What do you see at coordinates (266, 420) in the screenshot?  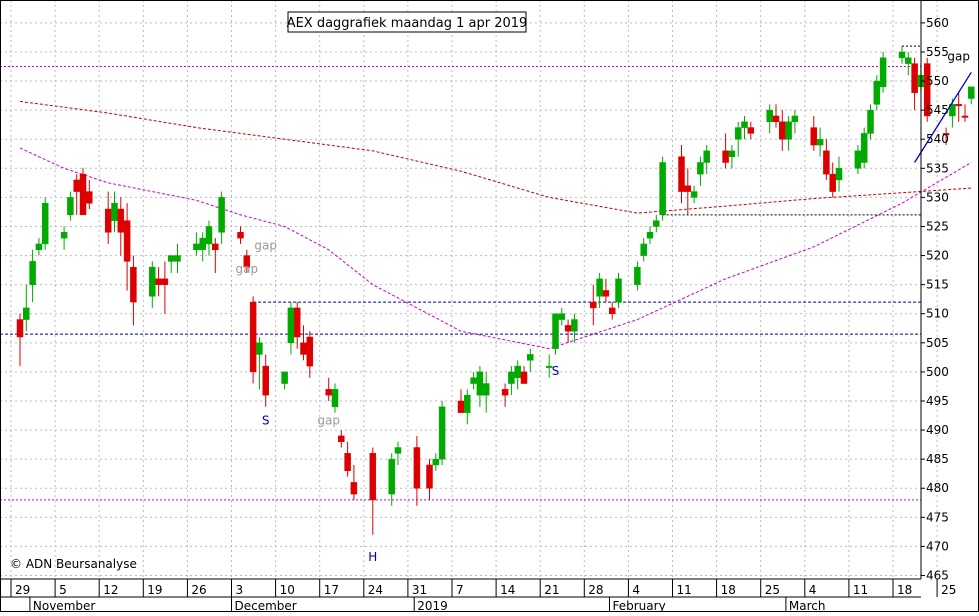 I see `annotation-label: S` at bounding box center [266, 420].